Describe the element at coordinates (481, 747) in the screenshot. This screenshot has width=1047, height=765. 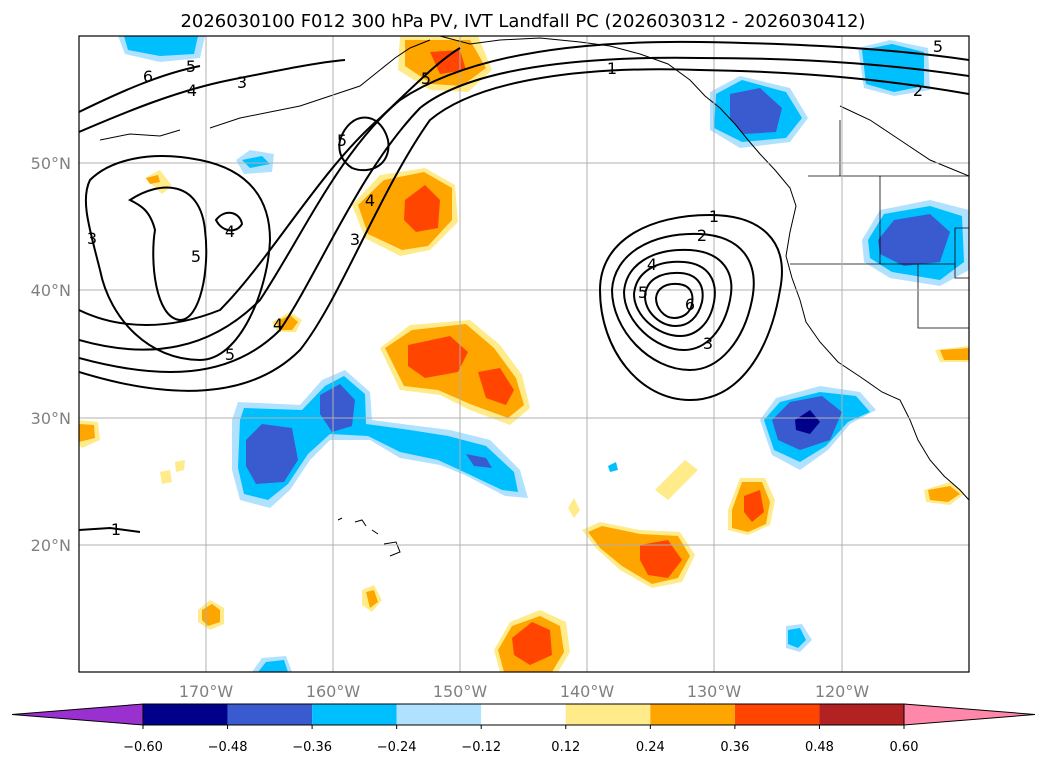
I see `colorbar-tick-label: −0.12` at that location.